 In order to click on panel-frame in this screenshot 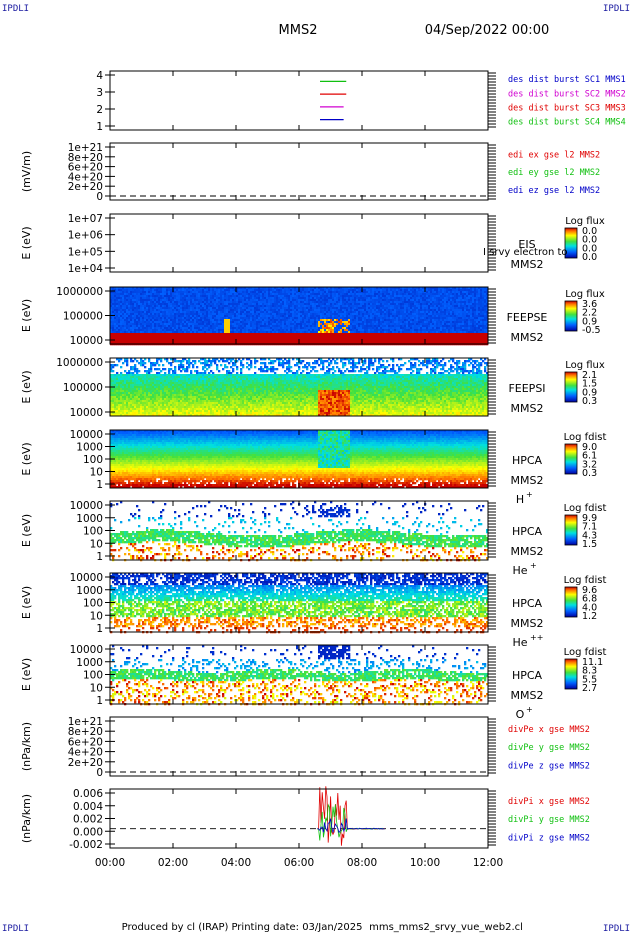, I will do `click(299, 243)`.